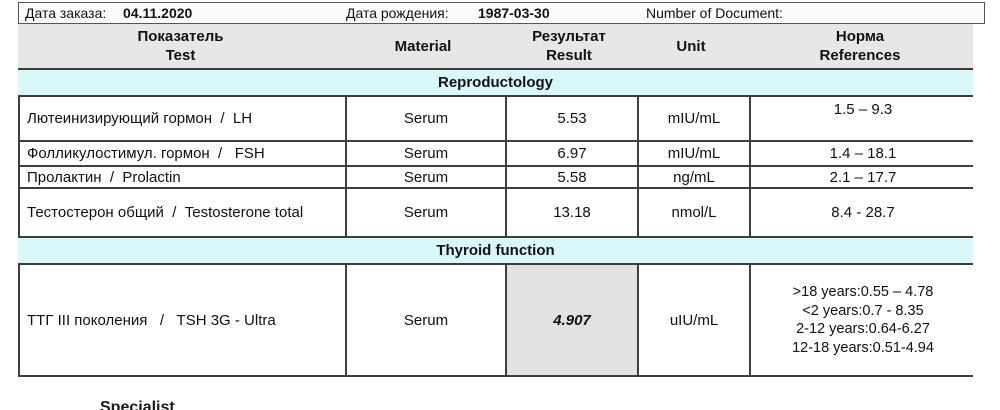  I want to click on column-header-references: Норма References, so click(860, 46).